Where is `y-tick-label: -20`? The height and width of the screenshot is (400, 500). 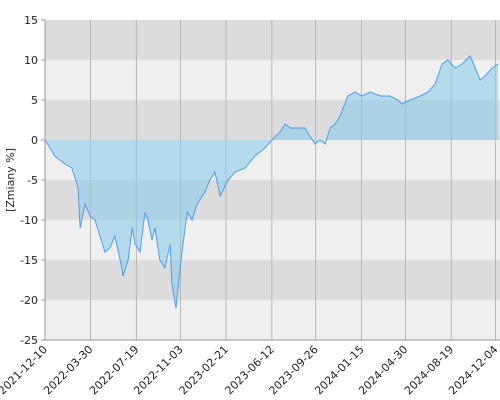
y-tick-label: -20 is located at coordinates (29, 300).